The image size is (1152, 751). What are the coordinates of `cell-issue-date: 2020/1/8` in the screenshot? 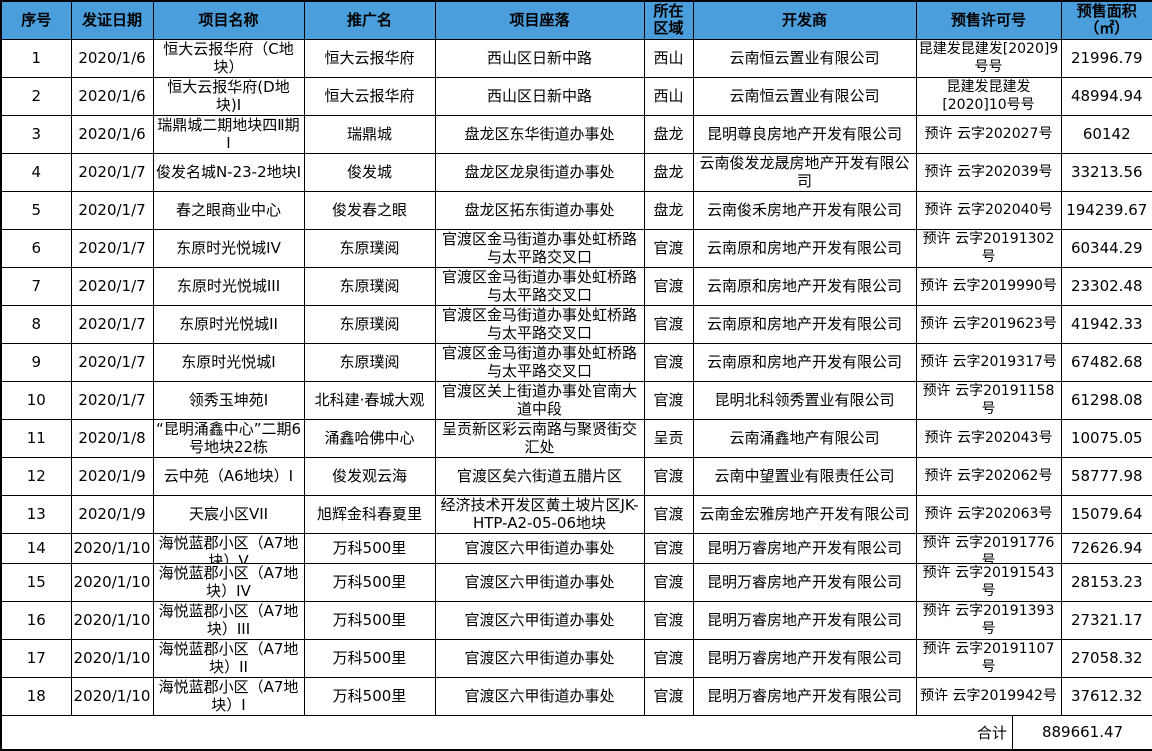 It's located at (112, 438).